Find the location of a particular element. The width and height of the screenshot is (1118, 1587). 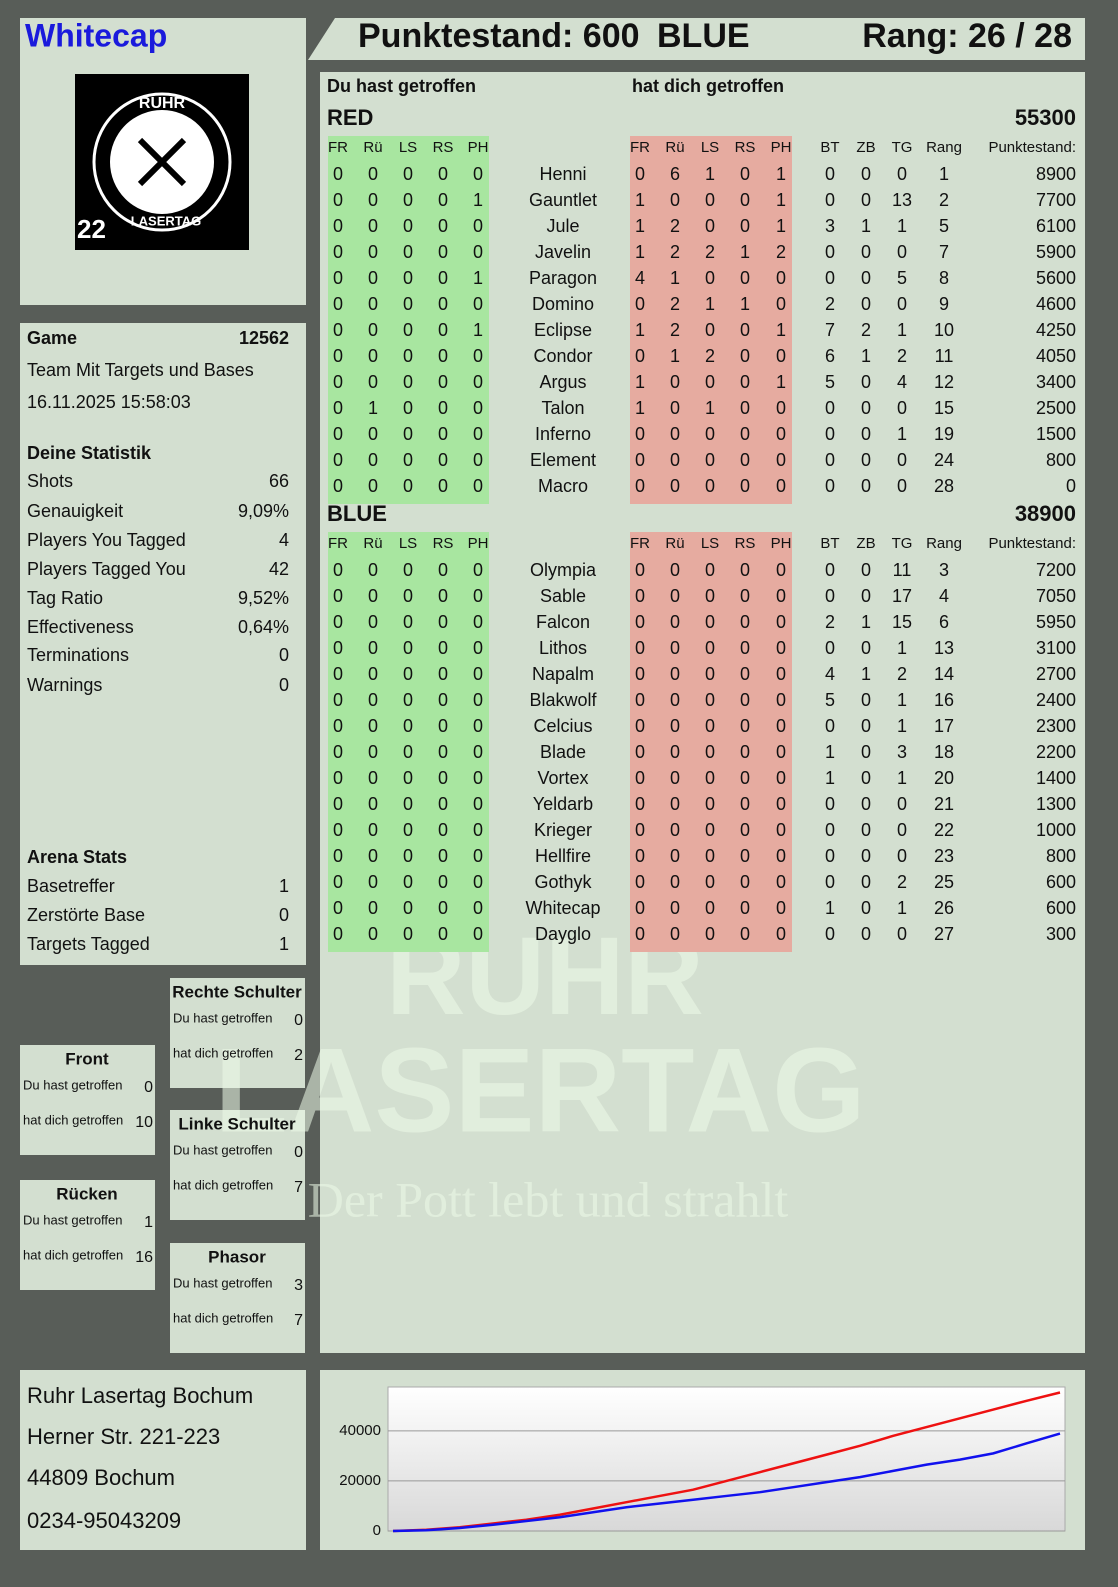

address-line: 44809 Bochum is located at coordinates (101, 1477).